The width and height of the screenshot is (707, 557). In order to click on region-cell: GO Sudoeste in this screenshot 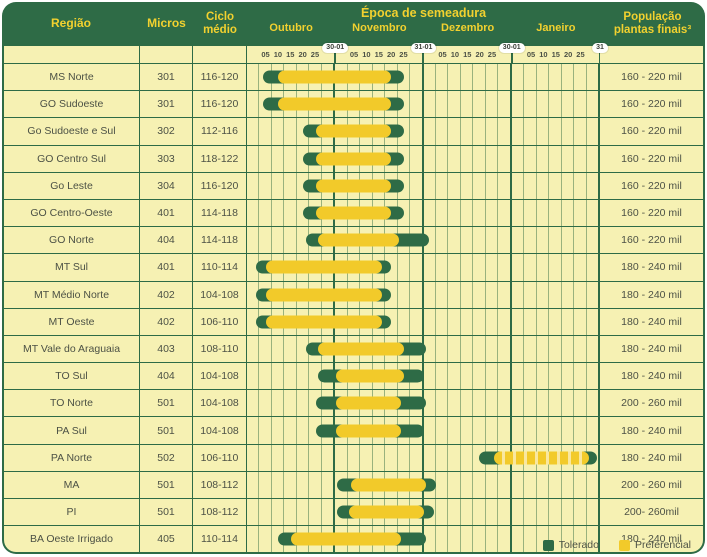, I will do `click(72, 104)`.